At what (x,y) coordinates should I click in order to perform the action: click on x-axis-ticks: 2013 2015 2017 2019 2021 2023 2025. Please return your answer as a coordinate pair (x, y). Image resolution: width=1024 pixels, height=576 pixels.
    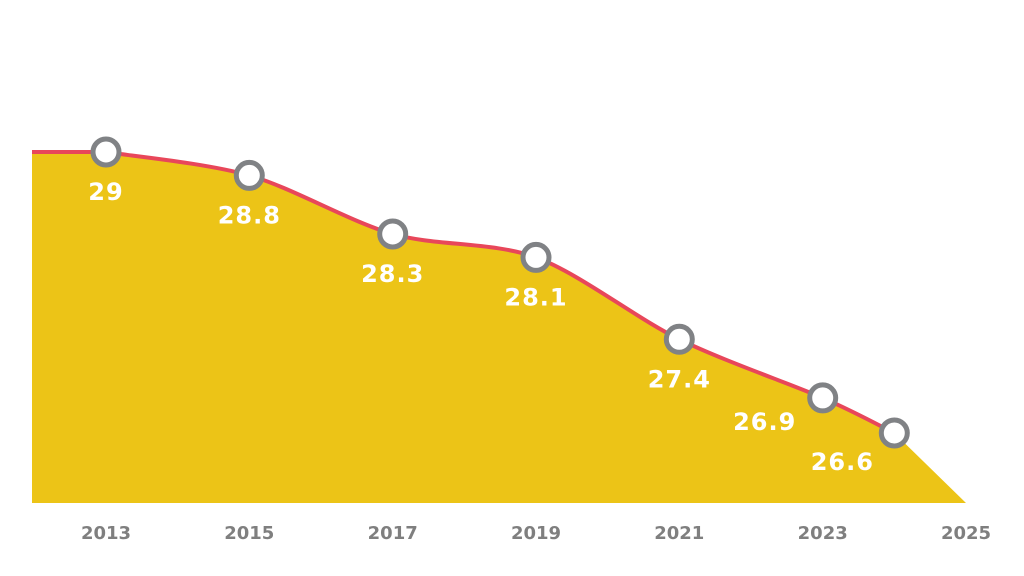
    Looking at the image, I should click on (536, 533).